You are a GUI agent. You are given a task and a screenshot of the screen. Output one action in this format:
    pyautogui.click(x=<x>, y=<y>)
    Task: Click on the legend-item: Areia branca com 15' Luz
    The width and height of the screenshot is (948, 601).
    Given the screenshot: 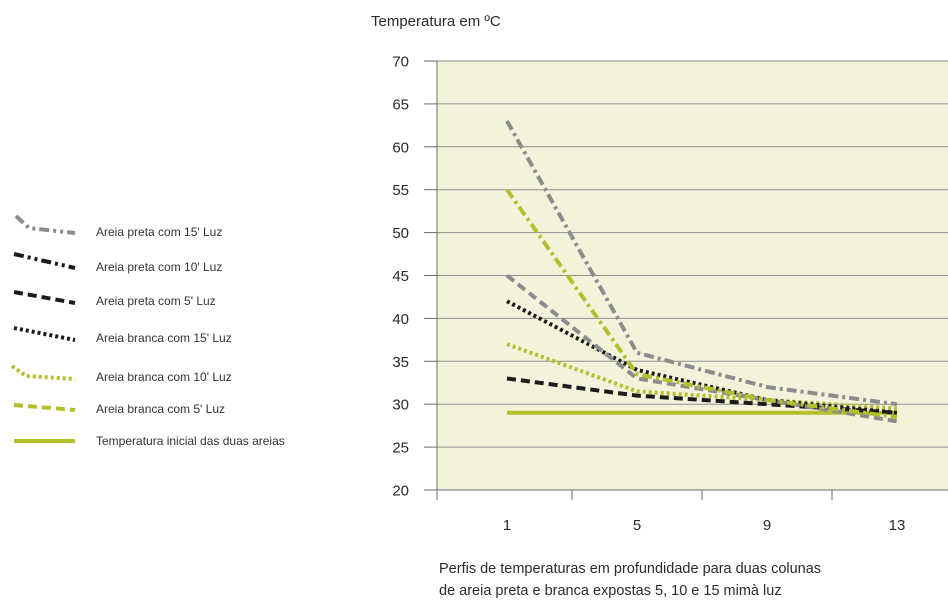 What is the action you would take?
    pyautogui.click(x=122, y=335)
    